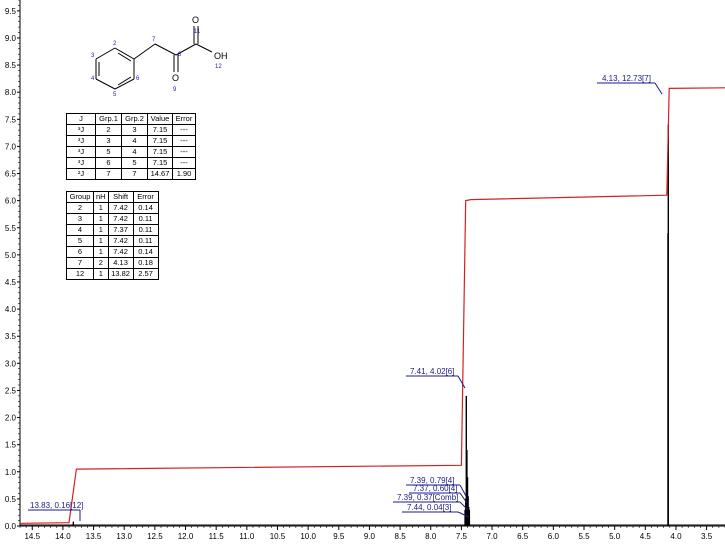  Describe the element at coordinates (427, 497) in the screenshot. I see `peak-annotation-label: 7.39, 0.37[Comb]` at that location.